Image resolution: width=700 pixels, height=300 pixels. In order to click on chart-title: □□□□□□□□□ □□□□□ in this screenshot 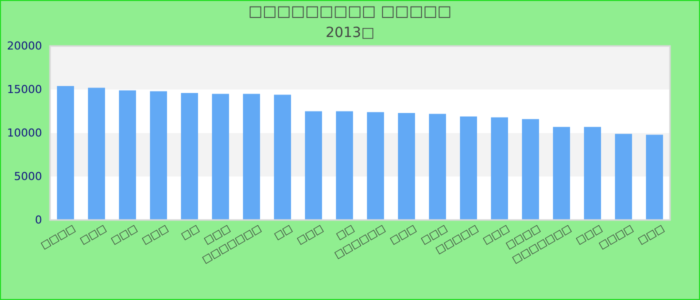, I will do `click(350, 11)`.